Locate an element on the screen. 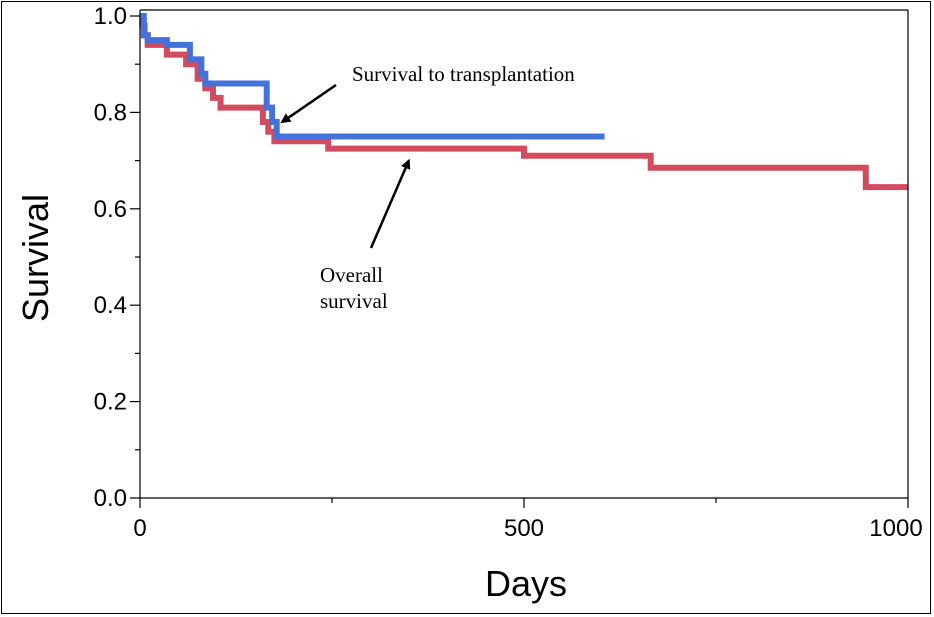 The width and height of the screenshot is (934, 617). y-tick-label: 0.2 is located at coordinates (110, 402).